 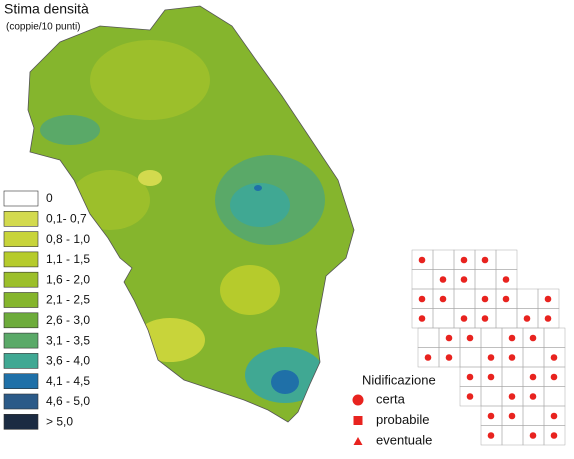 I want to click on nesting-title: Nidificazione, so click(x=399, y=379).